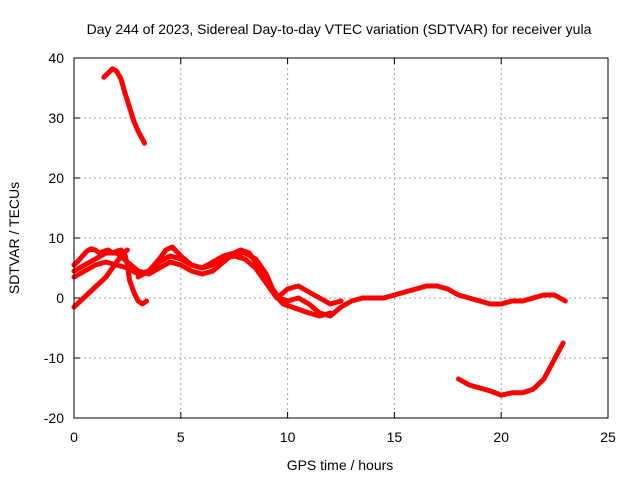  Describe the element at coordinates (14, 238) in the screenshot. I see `y-axis-label: SDTVAR / TECUs` at that location.